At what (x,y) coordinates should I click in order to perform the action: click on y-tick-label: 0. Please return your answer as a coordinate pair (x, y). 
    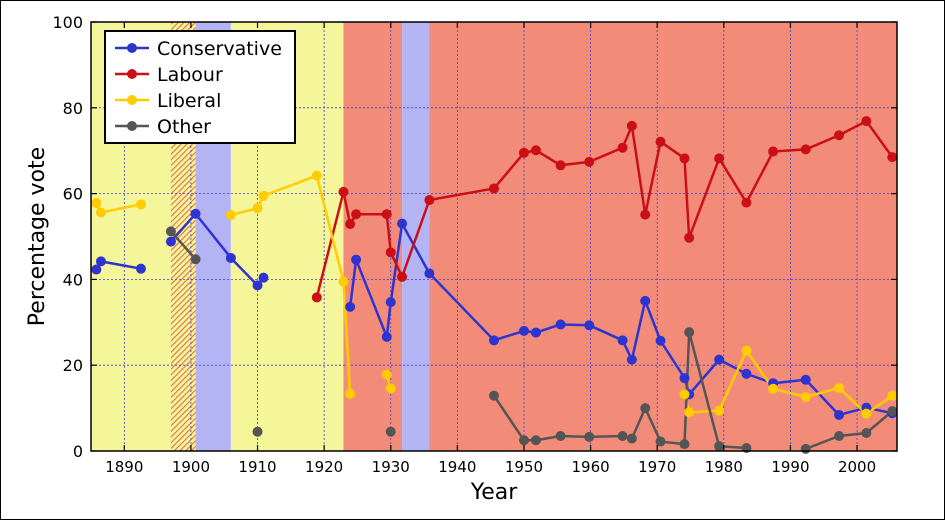
    Looking at the image, I should click on (78, 451).